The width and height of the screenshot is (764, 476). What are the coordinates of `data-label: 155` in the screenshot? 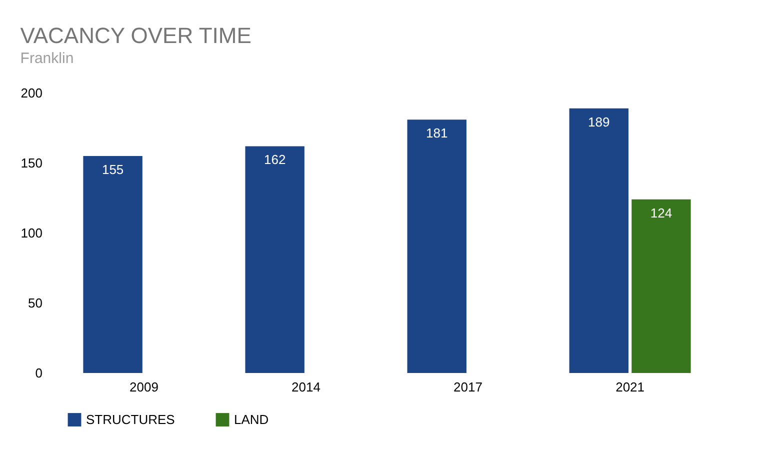 It's located at (113, 169).